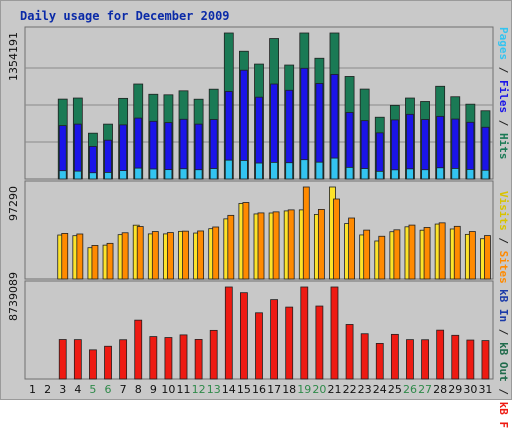 The image size is (512, 428). Describe the element at coordinates (503, 306) in the screenshot. I see `legend-kb-in: kB In` at that location.